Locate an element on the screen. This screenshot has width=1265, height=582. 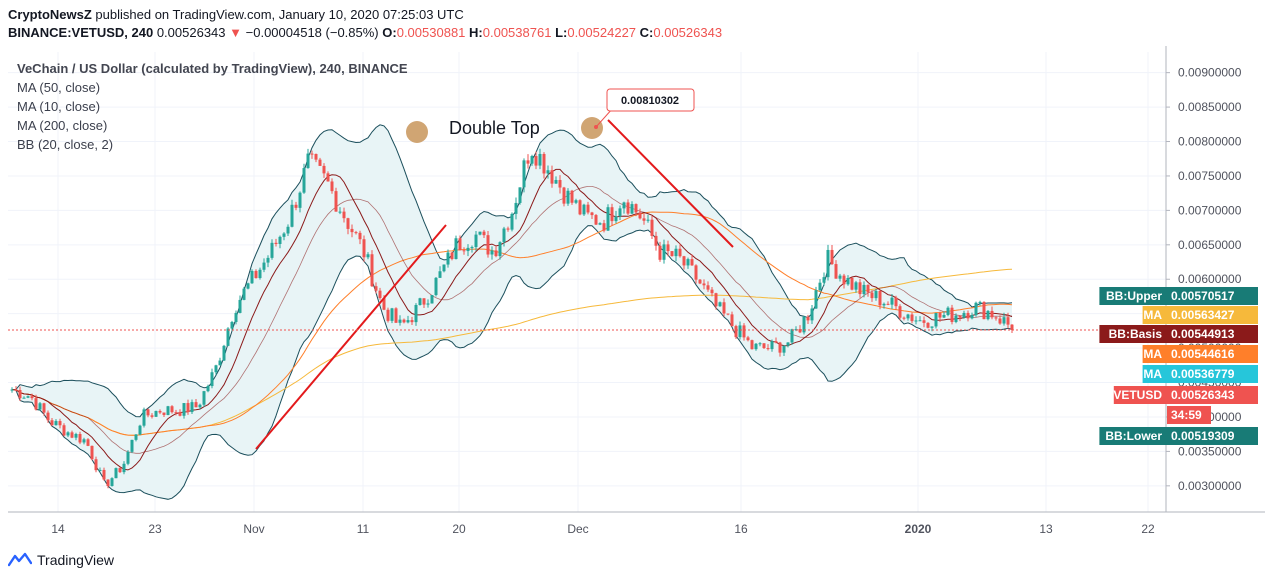
x-tick-label: 2020 is located at coordinates (918, 529).